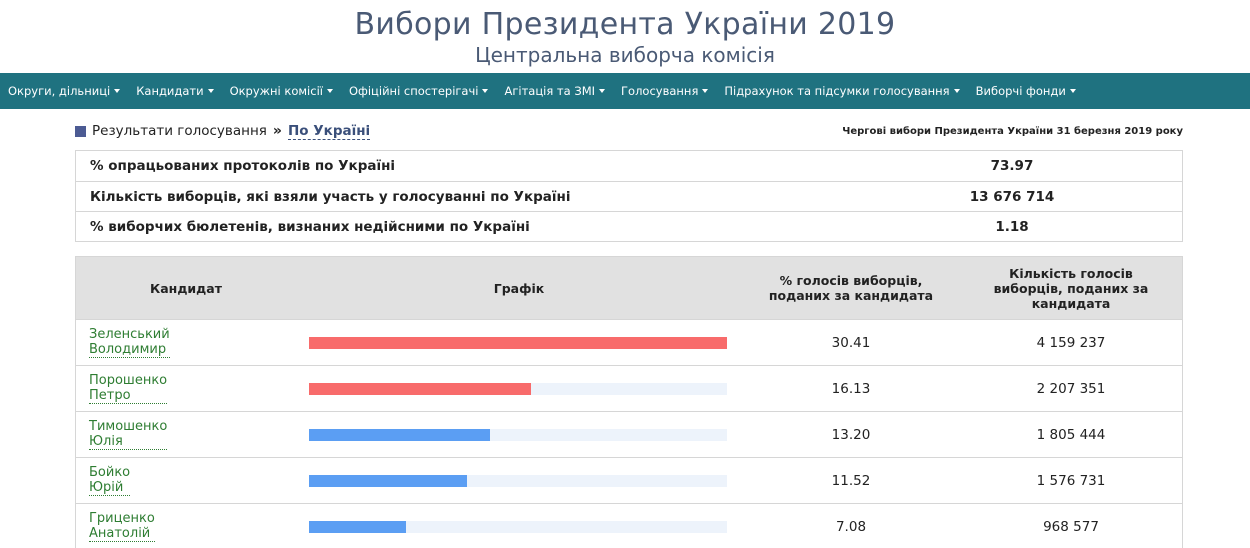  I want to click on nav-item-district-commissions: Окружні комісії, so click(281, 91).